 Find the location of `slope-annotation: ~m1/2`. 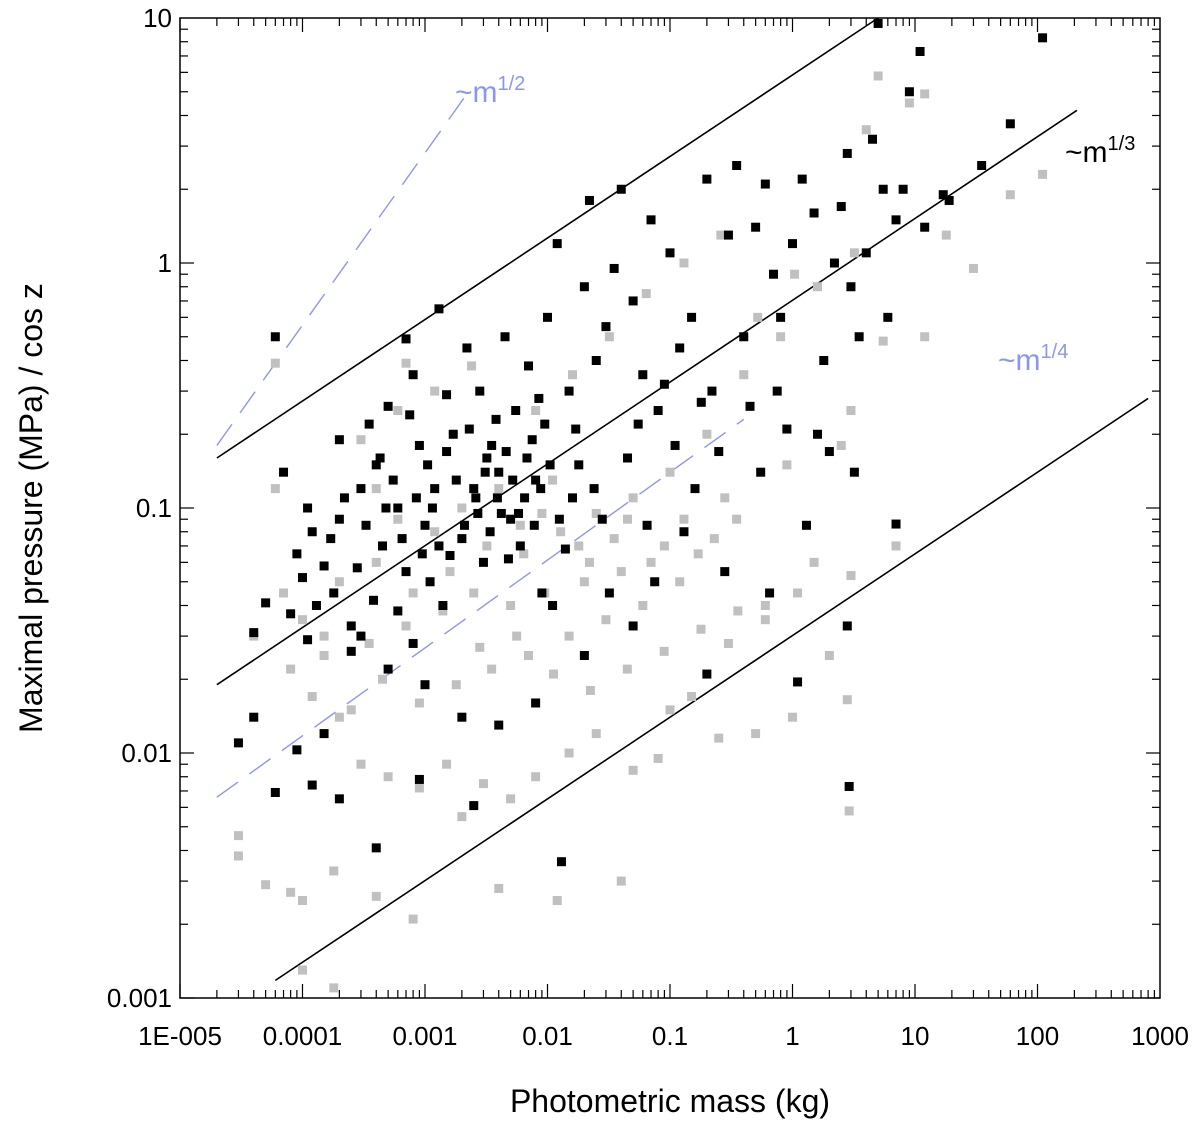

slope-annotation: ~m1/2 is located at coordinates (490, 91).